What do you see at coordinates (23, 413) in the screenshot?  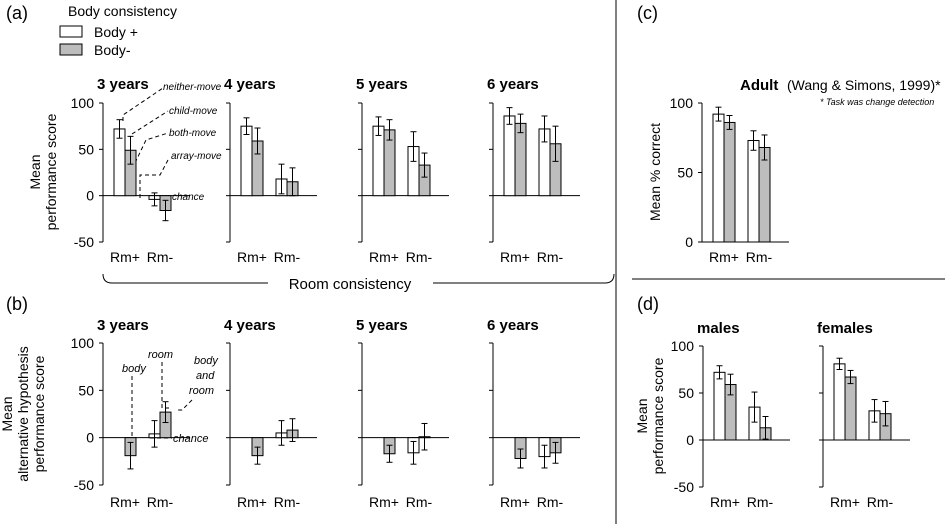 I see `y-axis-label: alternative hypothesis` at bounding box center [23, 413].